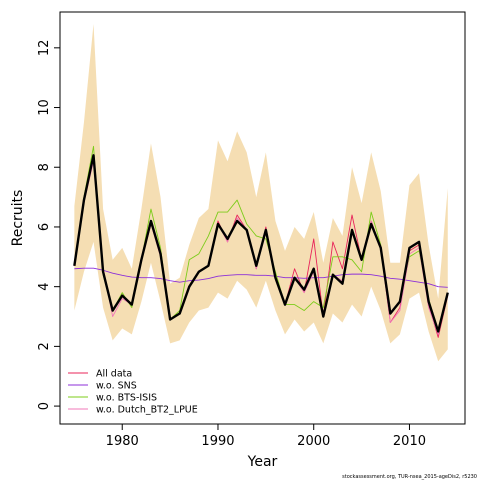 Image resolution: width=480 pixels, height=480 pixels. What do you see at coordinates (266, 436) in the screenshot?
I see `x-axis: 1980 1990 2000 2010` at bounding box center [266, 436].